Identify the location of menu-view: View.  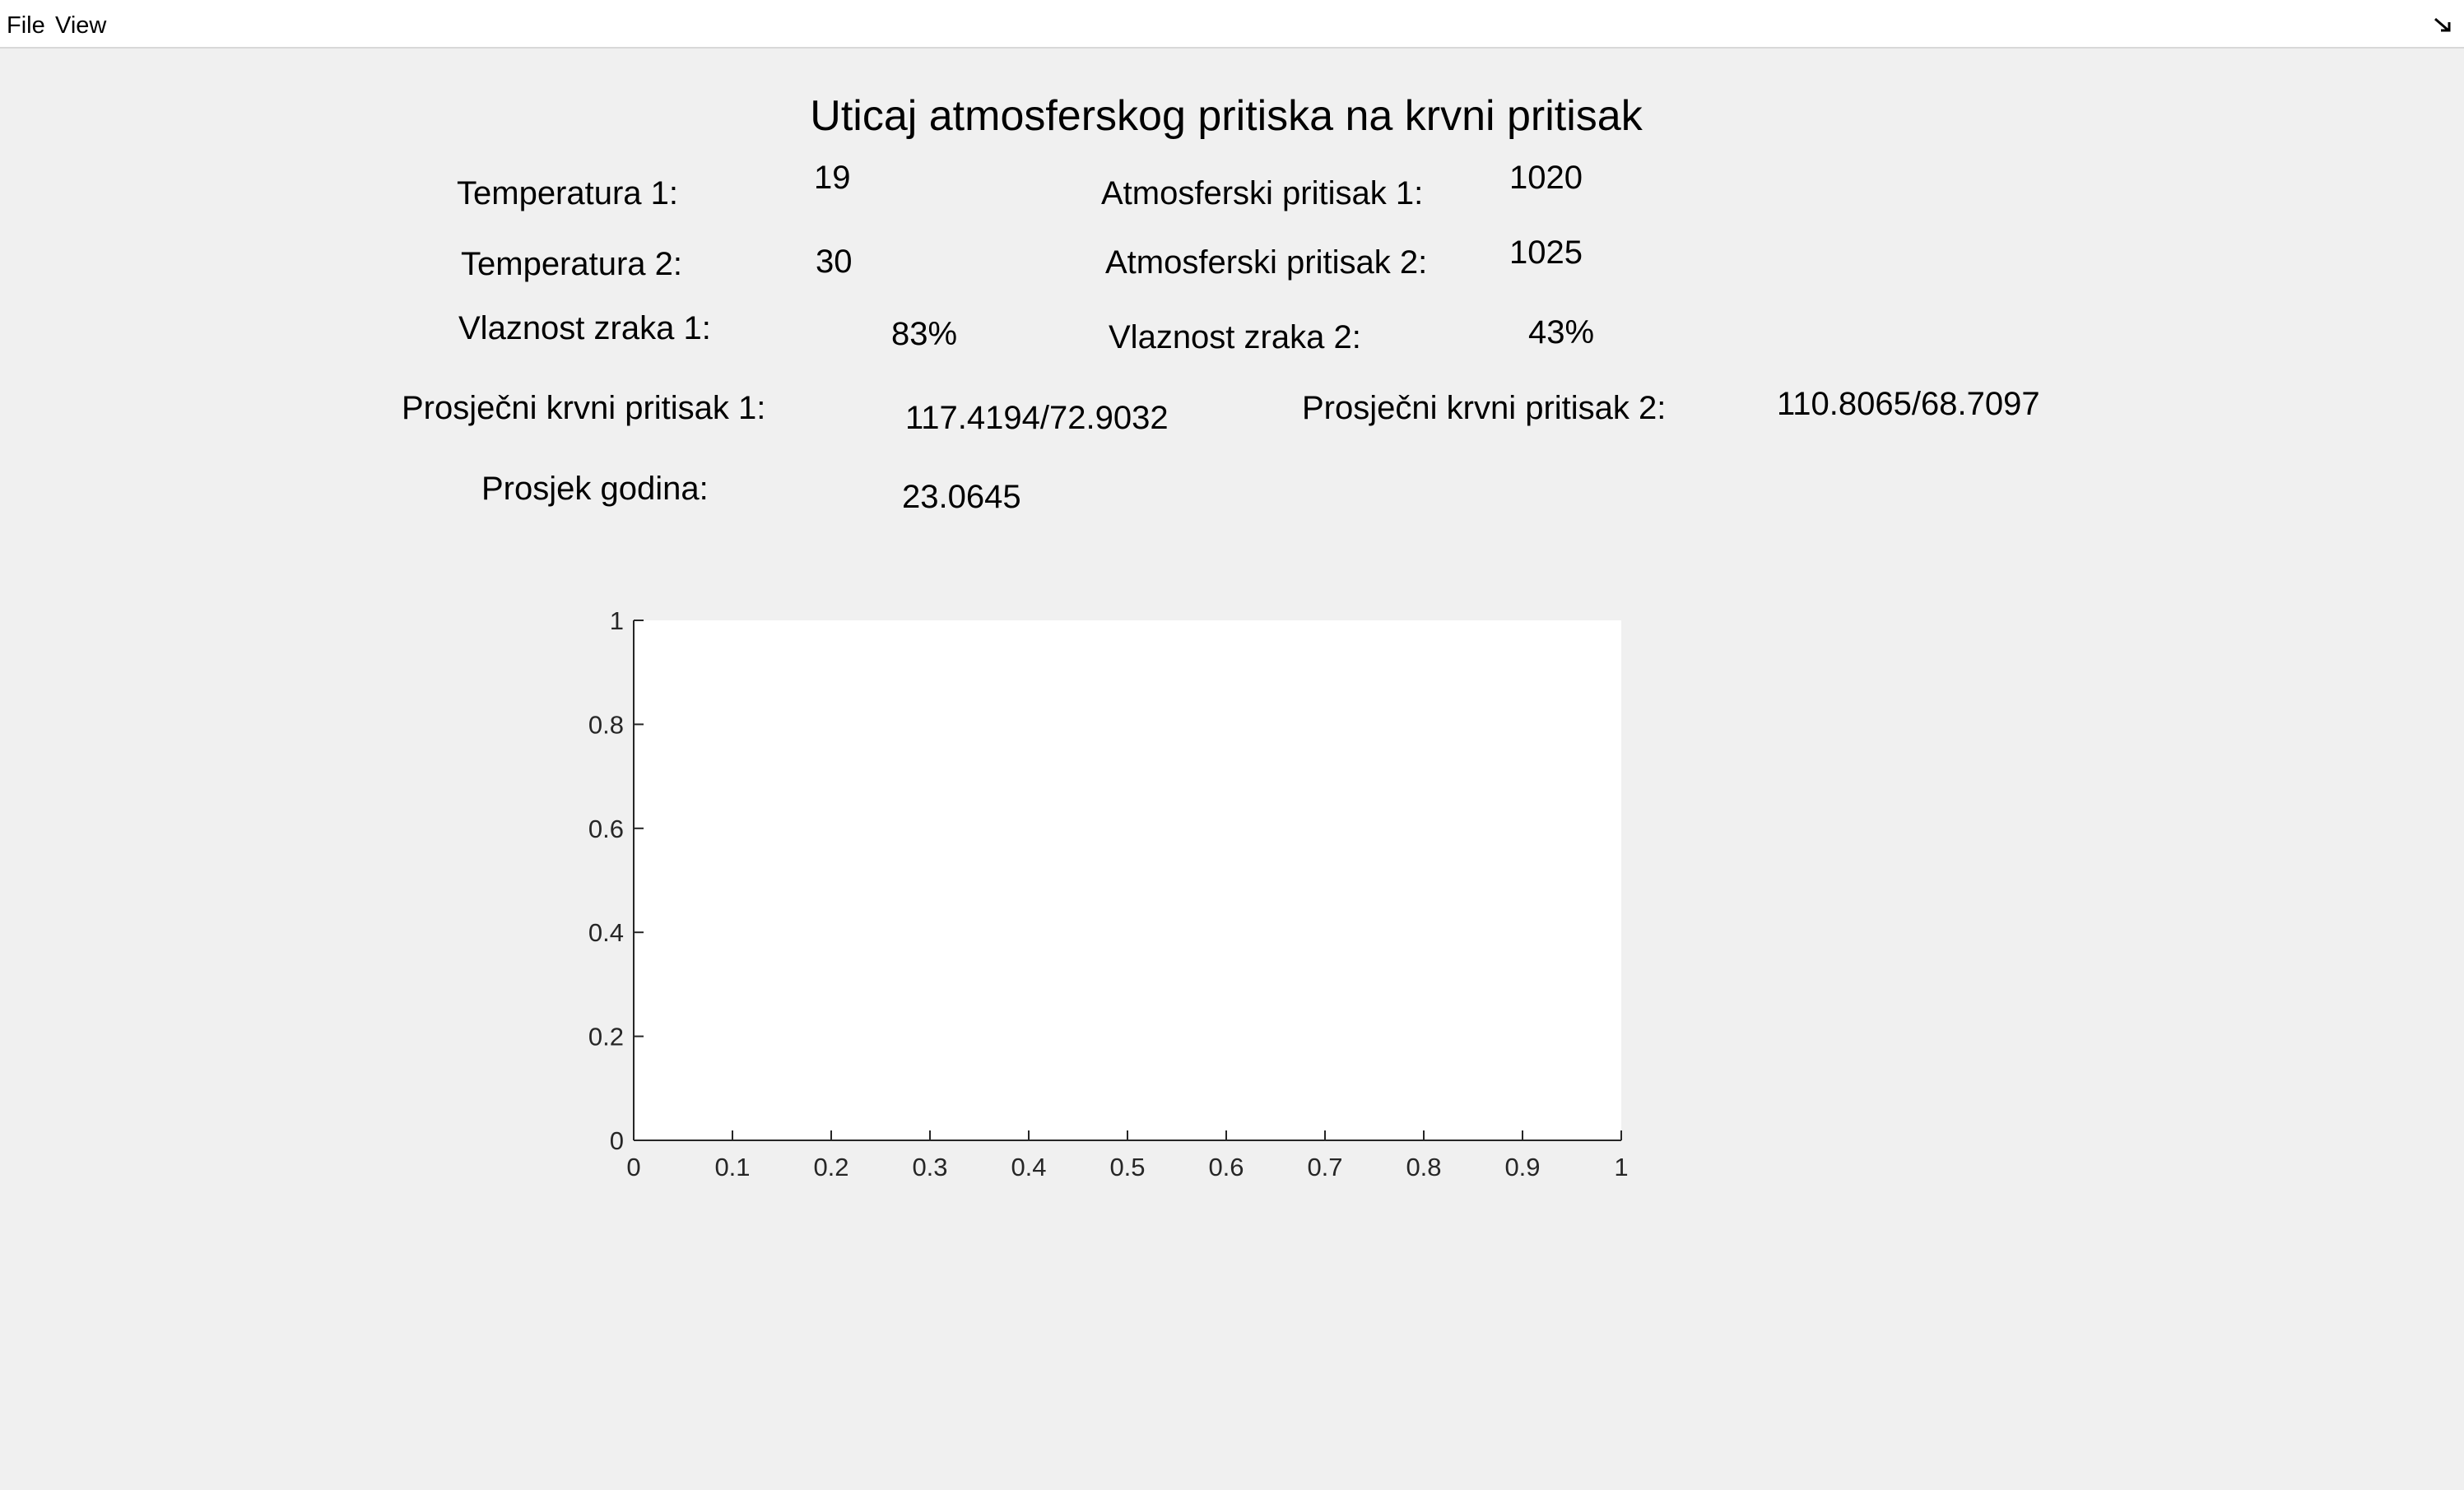
(81, 25).